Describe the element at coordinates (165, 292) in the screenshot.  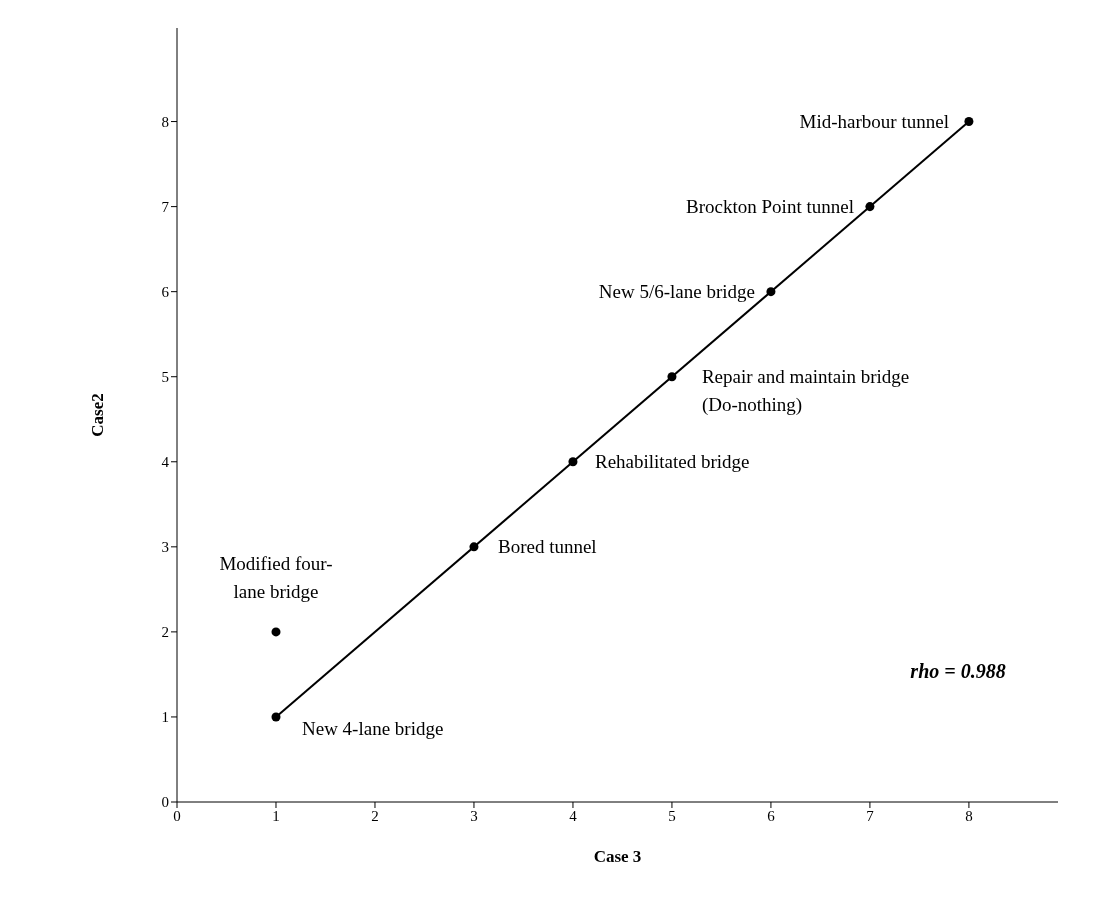
I see `y-tick-label: 6` at that location.